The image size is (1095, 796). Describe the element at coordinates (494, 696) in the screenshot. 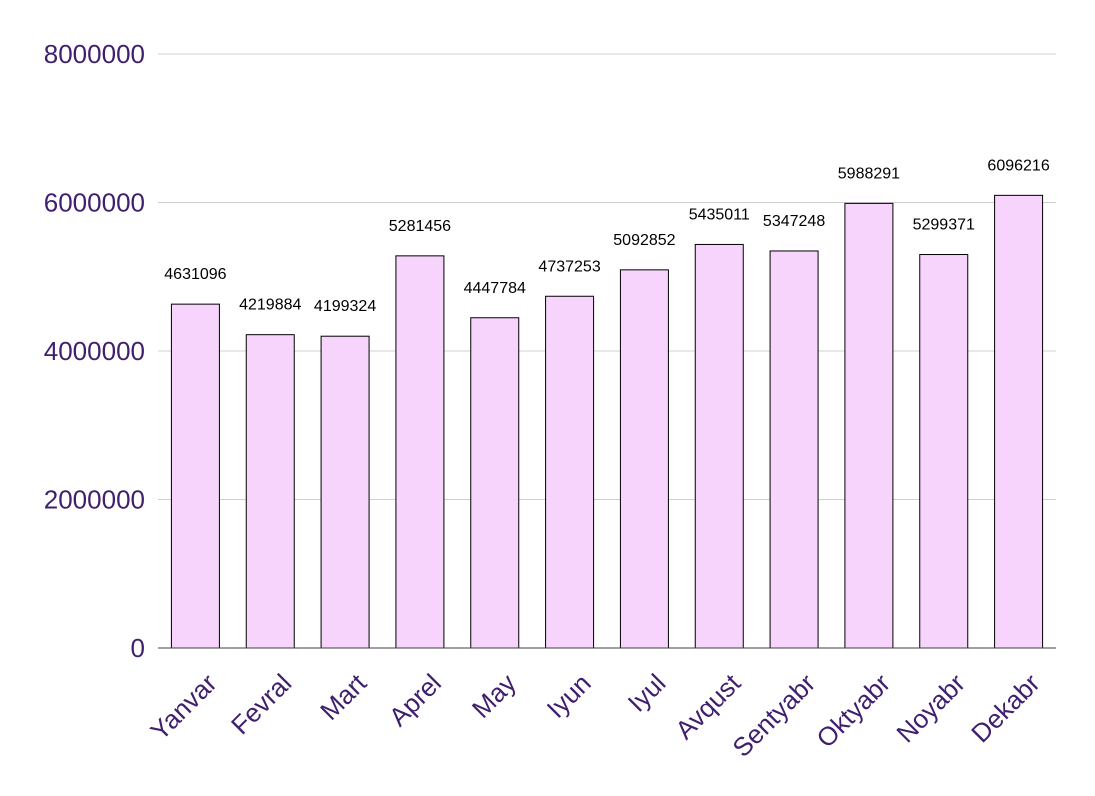

I see `x-tick-label: May` at that location.